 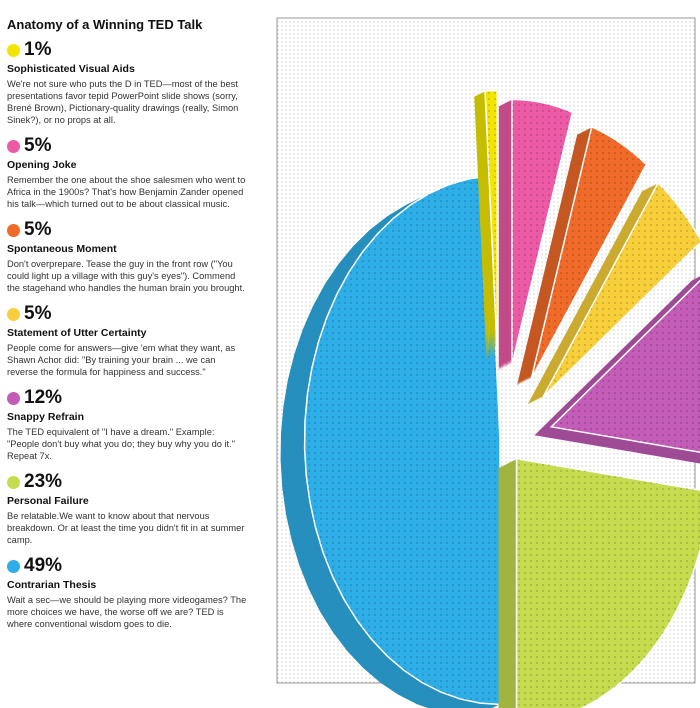 What do you see at coordinates (43, 397) in the screenshot?
I see `percent: 12%` at bounding box center [43, 397].